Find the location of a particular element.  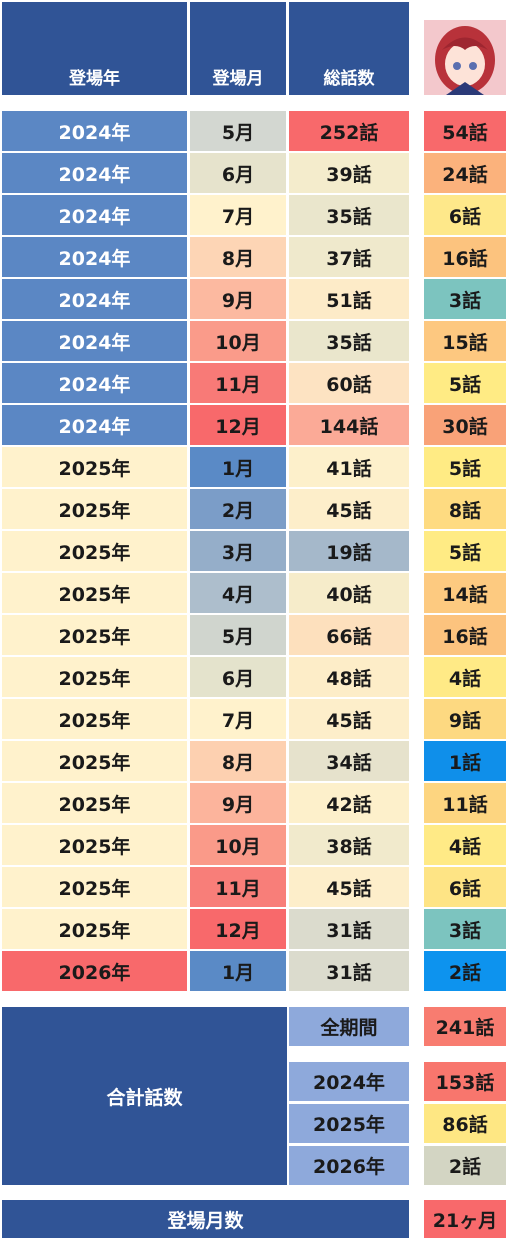

episodes-cell: 42話 is located at coordinates (349, 803).